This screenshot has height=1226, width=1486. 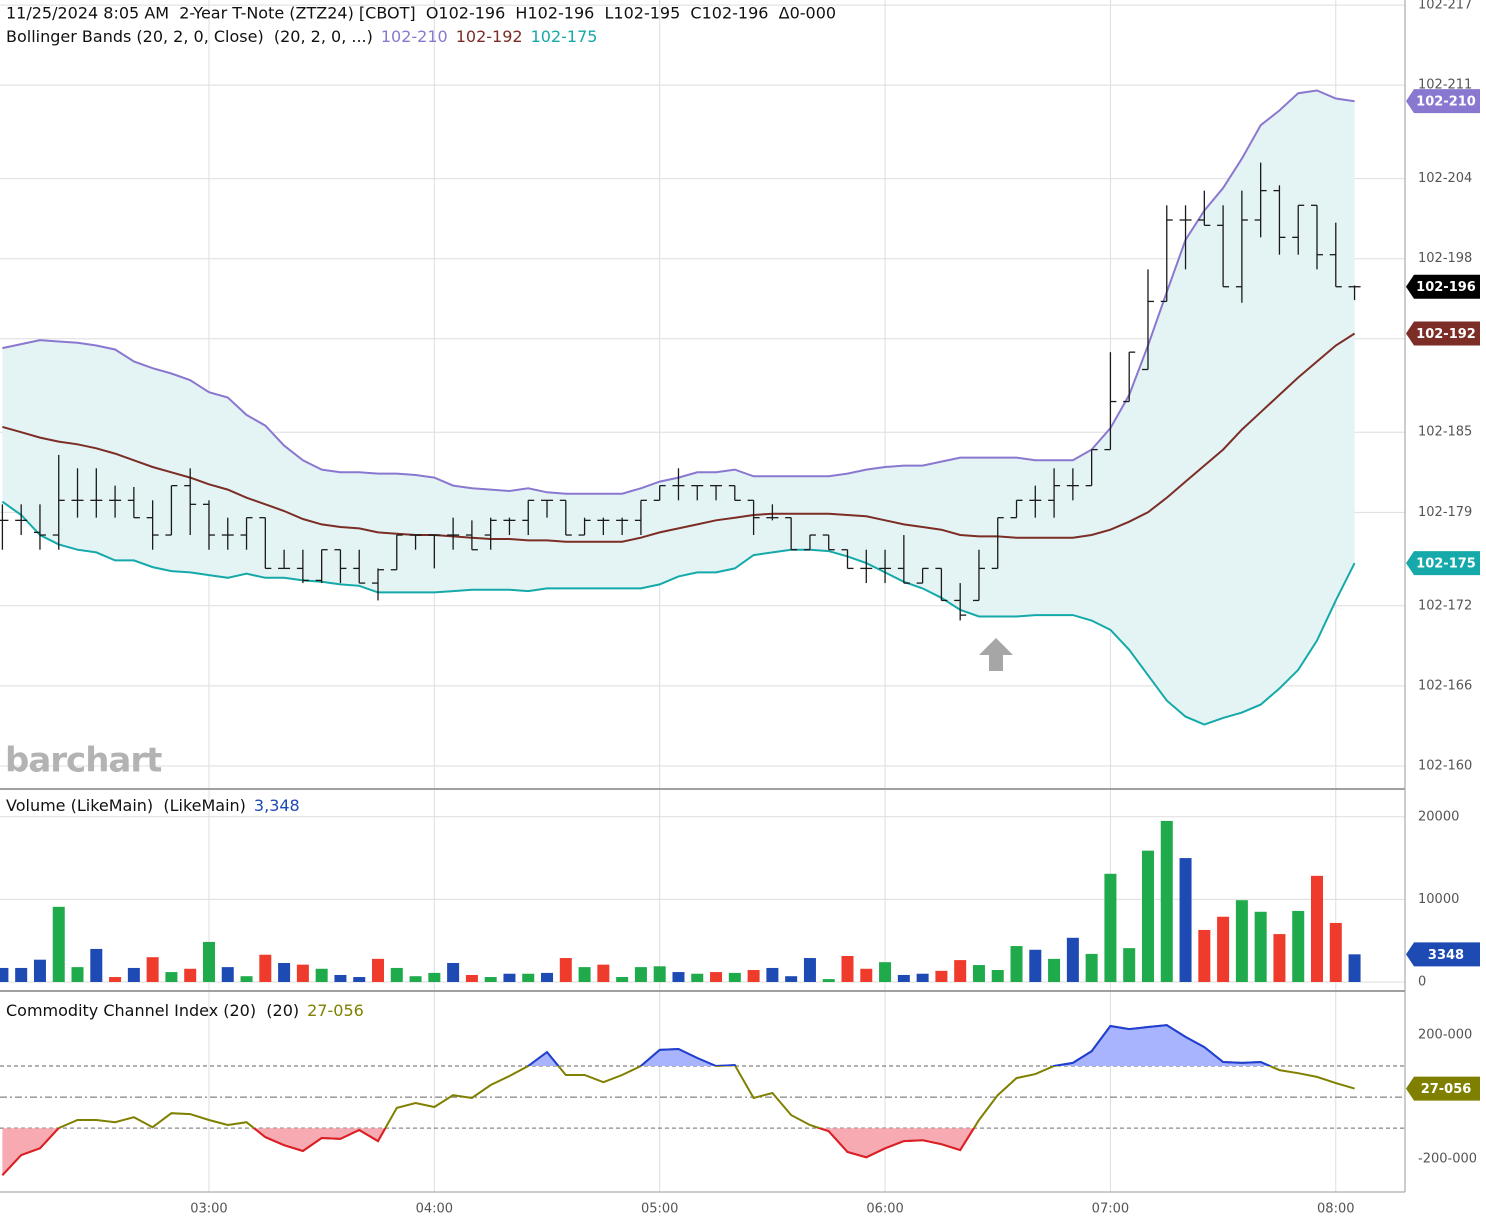 I want to click on y-tick-label: 102-179, so click(x=1445, y=512).